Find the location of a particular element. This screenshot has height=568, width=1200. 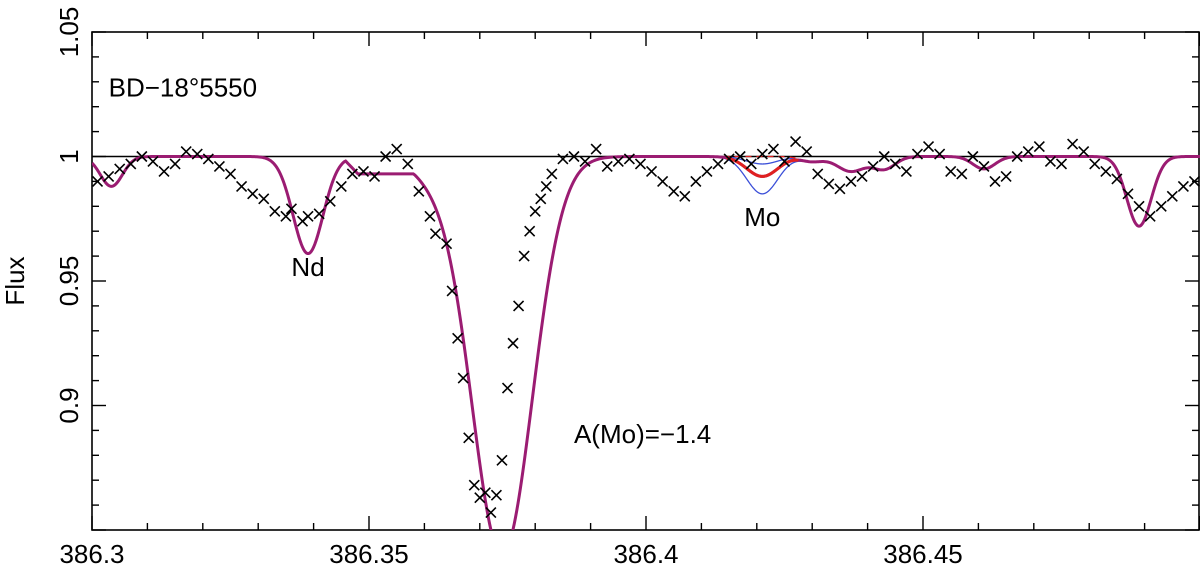

series-mo-high is located at coordinates (762, 175).